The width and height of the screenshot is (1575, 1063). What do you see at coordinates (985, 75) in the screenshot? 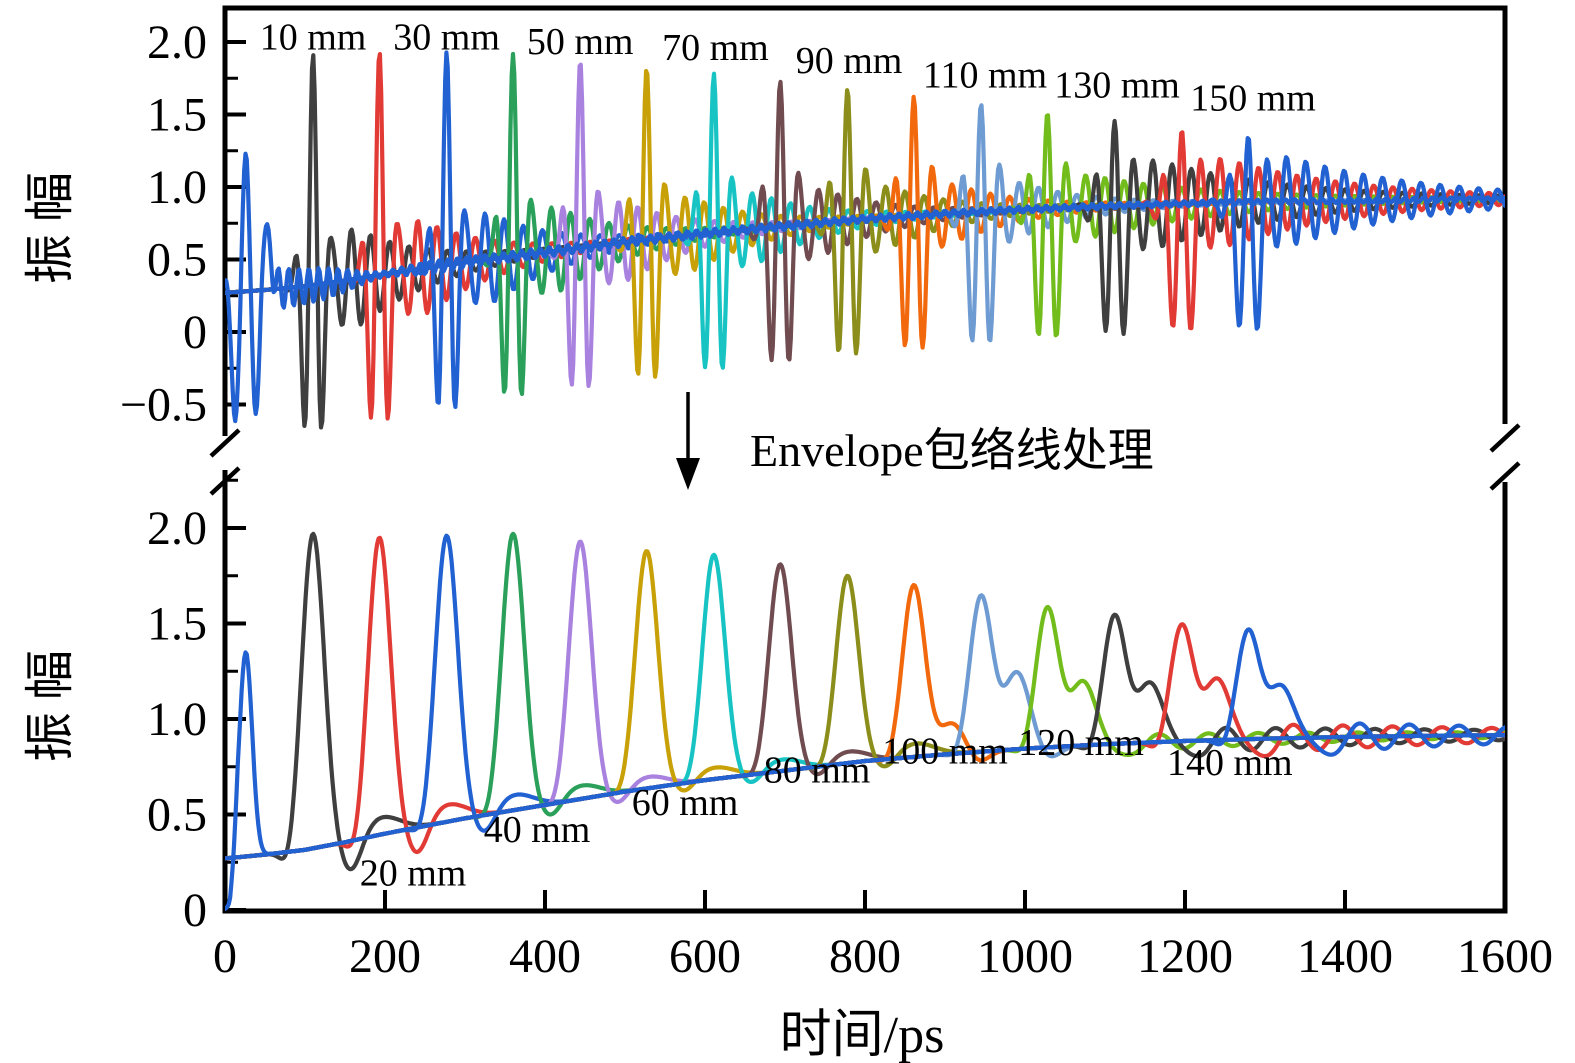
I see `annotation-110mm: 110 mm` at bounding box center [985, 75].